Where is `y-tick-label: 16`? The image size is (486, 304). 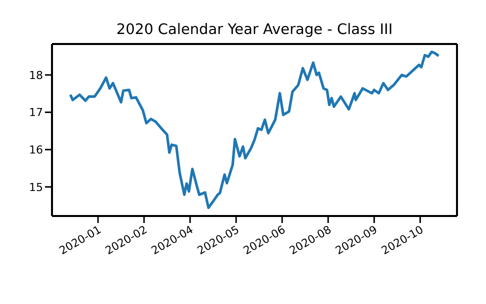
y-tick-label: 16 is located at coordinates (36, 149).